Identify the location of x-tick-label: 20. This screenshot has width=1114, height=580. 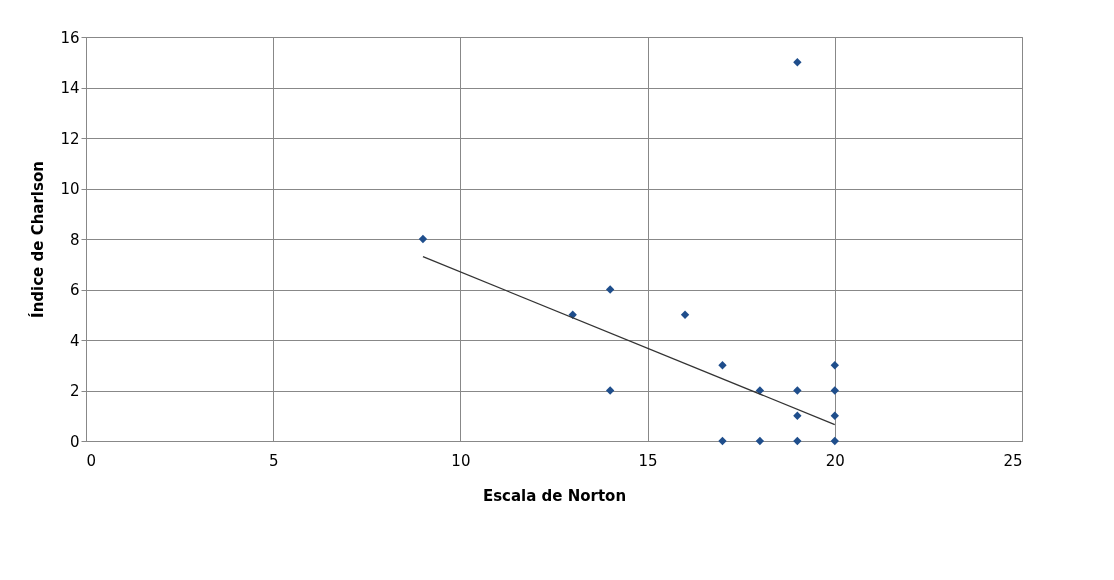
(835, 460).